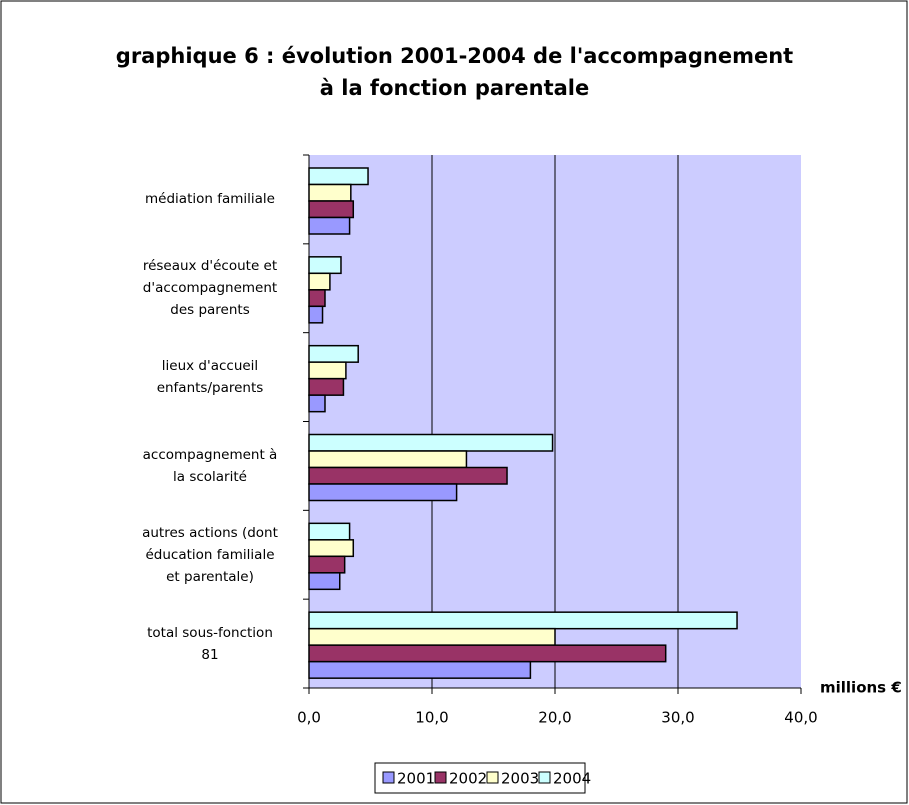  What do you see at coordinates (416, 779) in the screenshot?
I see `legend-label: 2001` at bounding box center [416, 779].